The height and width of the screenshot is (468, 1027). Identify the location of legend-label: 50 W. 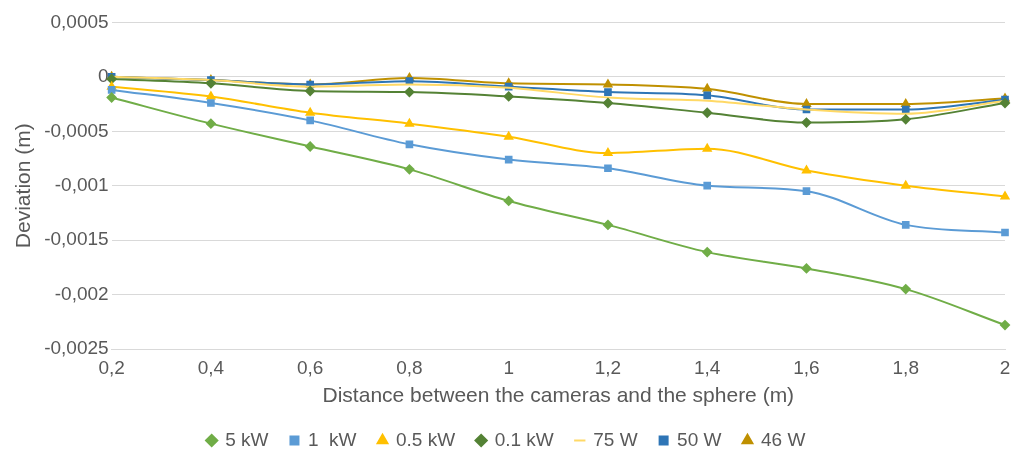
(699, 439).